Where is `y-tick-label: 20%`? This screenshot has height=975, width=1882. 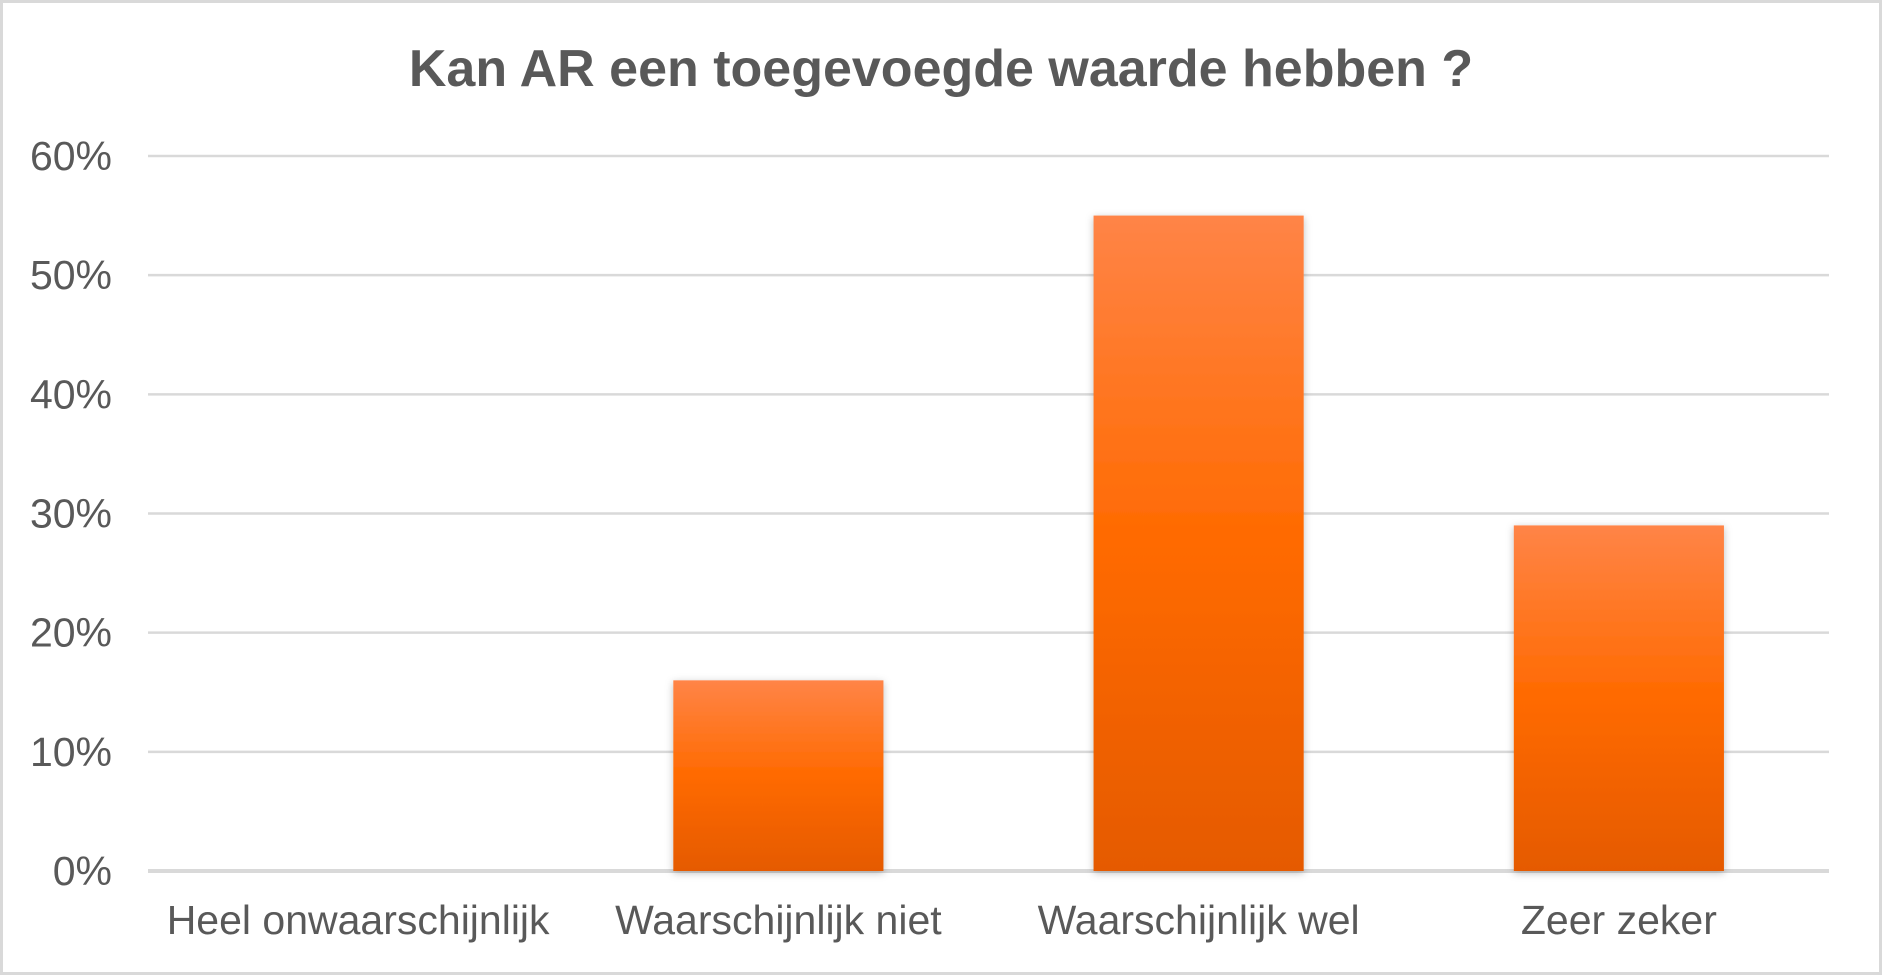
y-tick-label: 20% is located at coordinates (71, 633).